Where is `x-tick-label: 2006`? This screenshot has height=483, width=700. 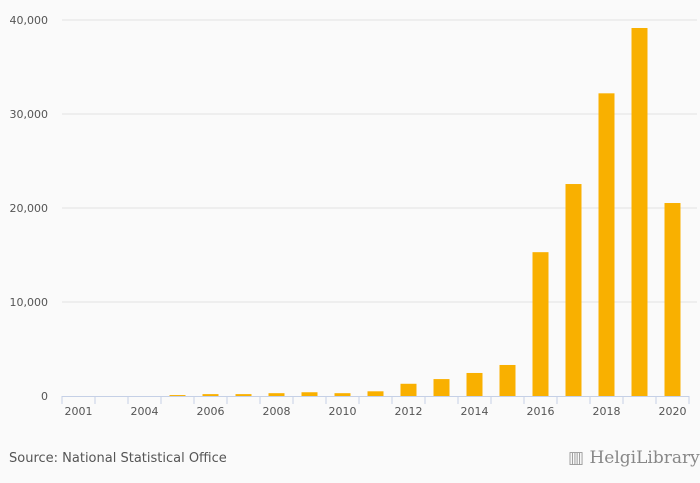
x-tick-label: 2006 is located at coordinates (211, 411).